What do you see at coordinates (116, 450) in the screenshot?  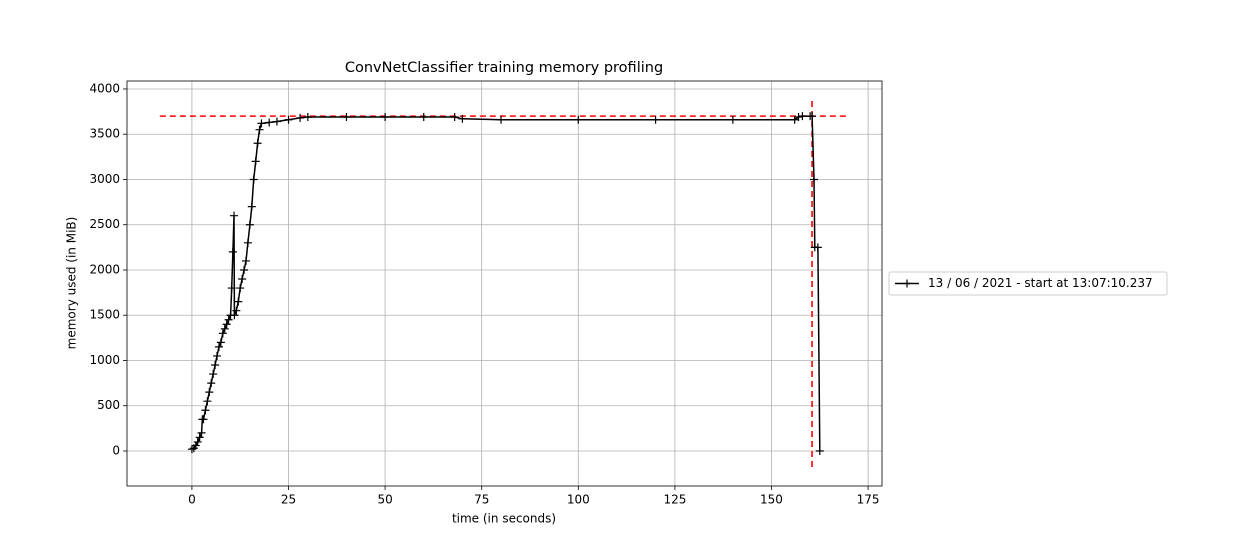 I see `y-tick-label: 0` at bounding box center [116, 450].